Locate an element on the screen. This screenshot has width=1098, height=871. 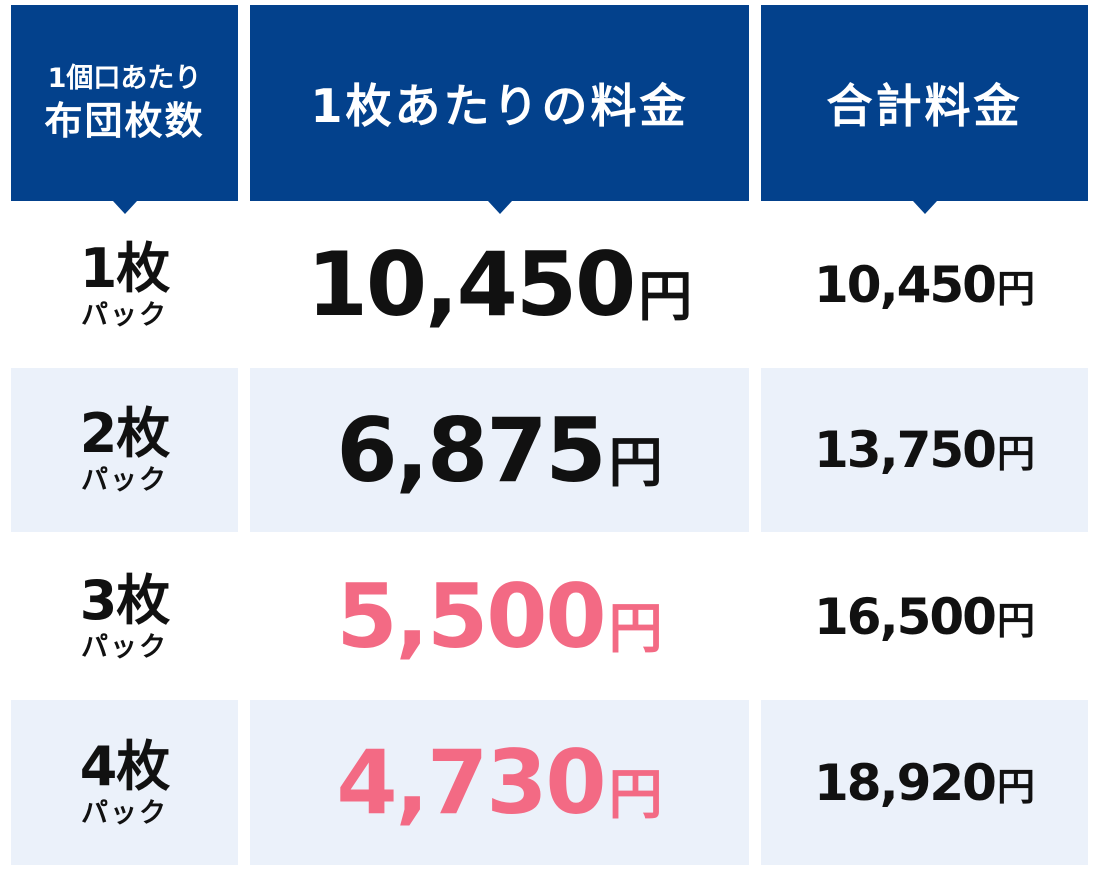
unit-price: 10,450円 is located at coordinates (499, 284).